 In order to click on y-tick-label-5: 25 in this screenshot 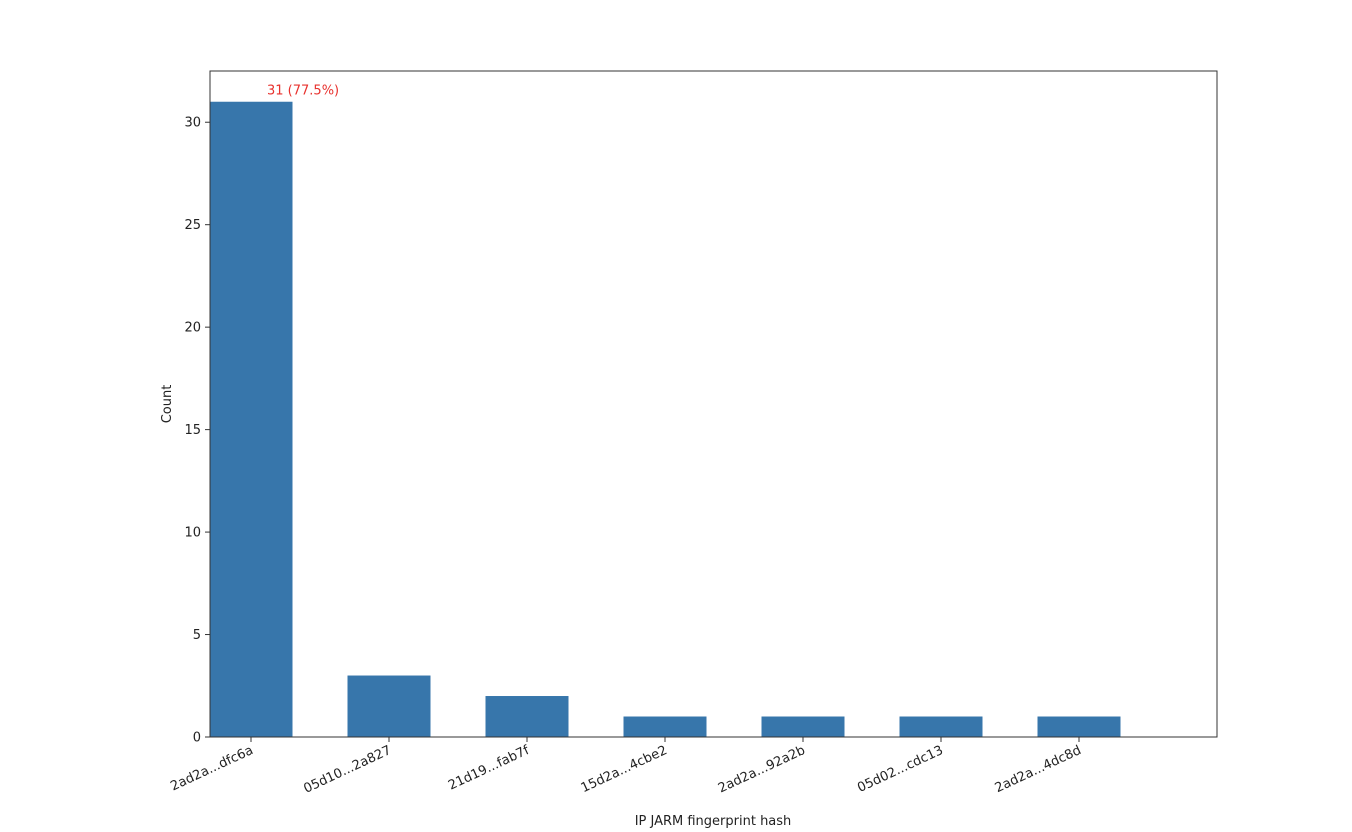, I will do `click(192, 225)`.